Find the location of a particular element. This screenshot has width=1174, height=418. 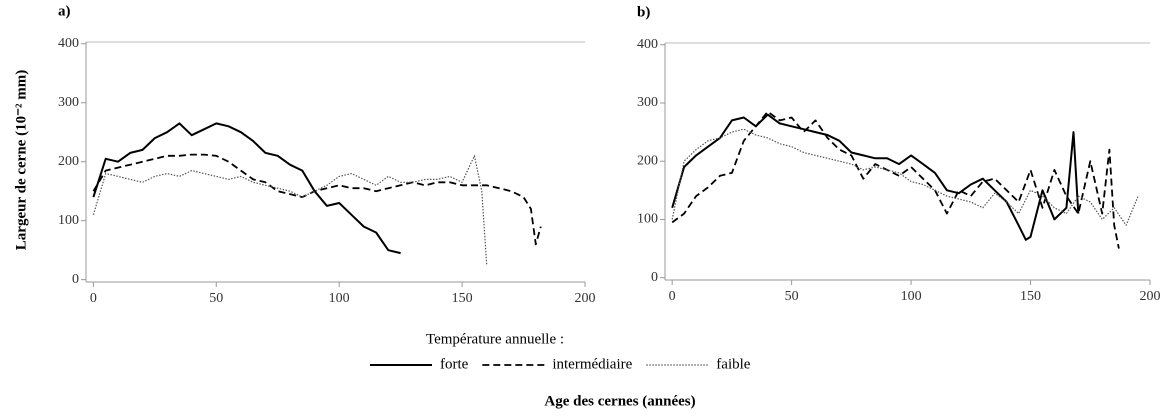

legend-label: intermédiaire is located at coordinates (592, 364).